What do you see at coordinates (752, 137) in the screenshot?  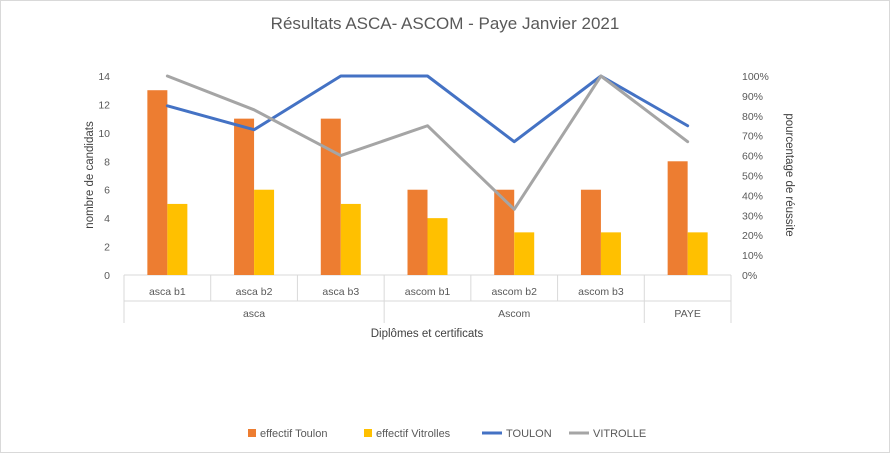 I see `y2-tick-label: 70%` at bounding box center [752, 137].